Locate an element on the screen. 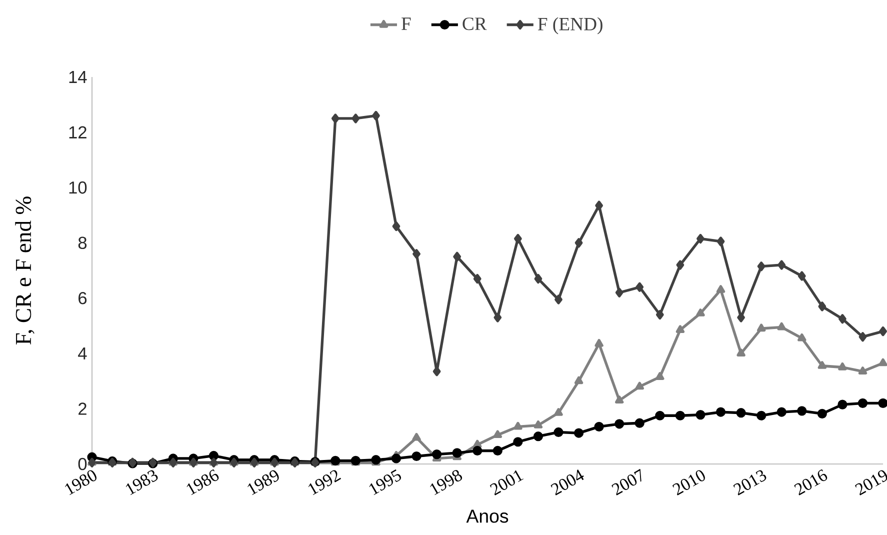 The width and height of the screenshot is (887, 535). legend-label: CR is located at coordinates (474, 24).